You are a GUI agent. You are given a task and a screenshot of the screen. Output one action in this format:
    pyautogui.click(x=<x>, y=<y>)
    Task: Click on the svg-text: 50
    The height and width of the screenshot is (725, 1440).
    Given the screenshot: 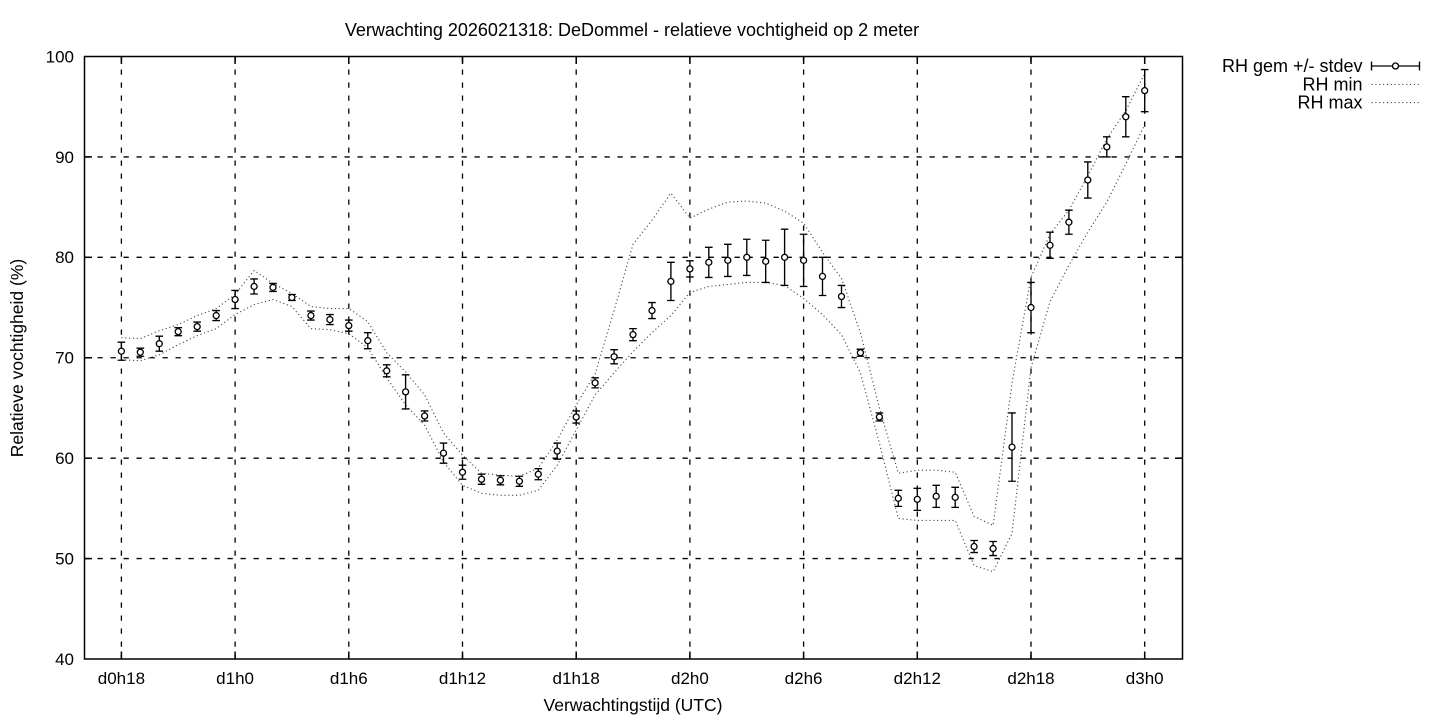 What is the action you would take?
    pyautogui.click(x=64, y=559)
    